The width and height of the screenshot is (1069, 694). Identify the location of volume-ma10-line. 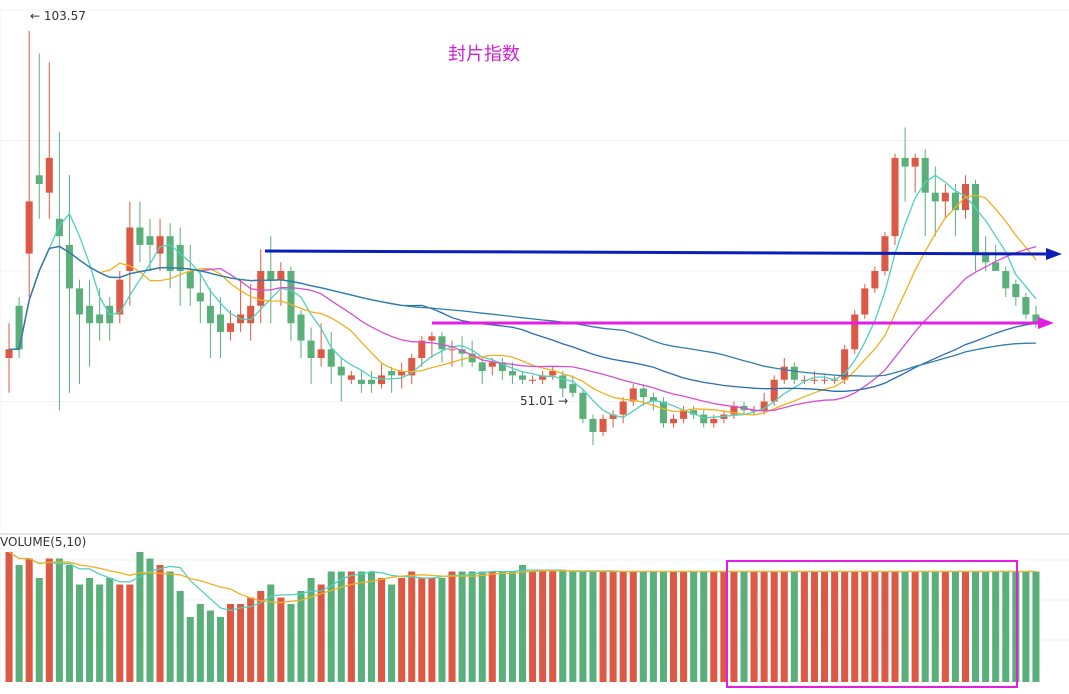
(522, 577).